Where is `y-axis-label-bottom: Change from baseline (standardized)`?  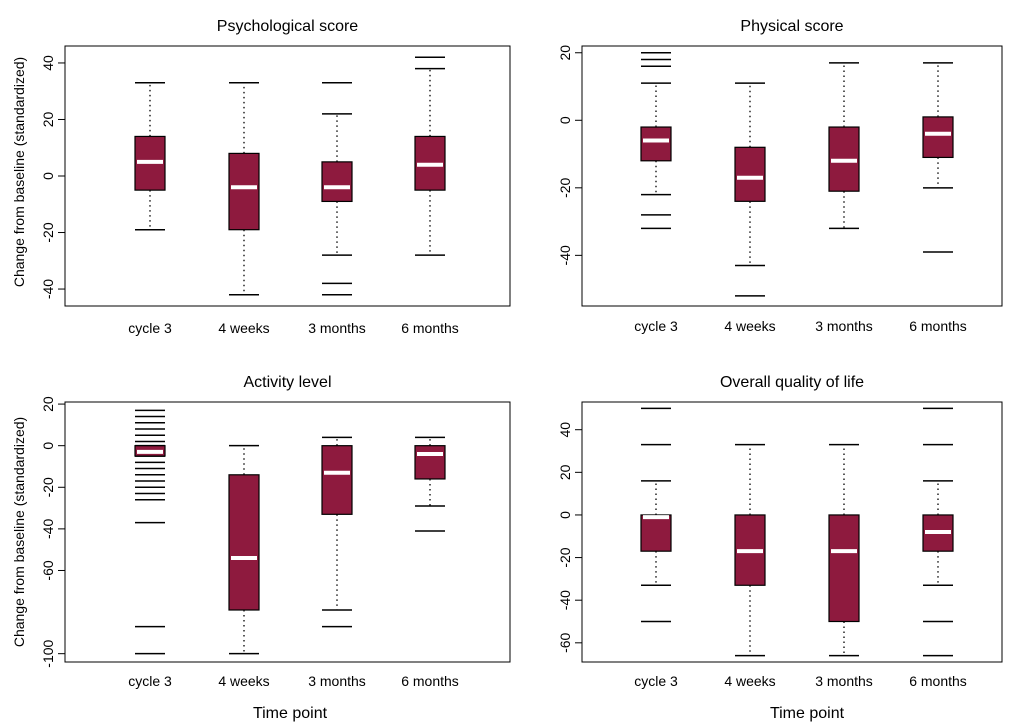 y-axis-label-bottom: Change from baseline (standardized) is located at coordinates (19, 532).